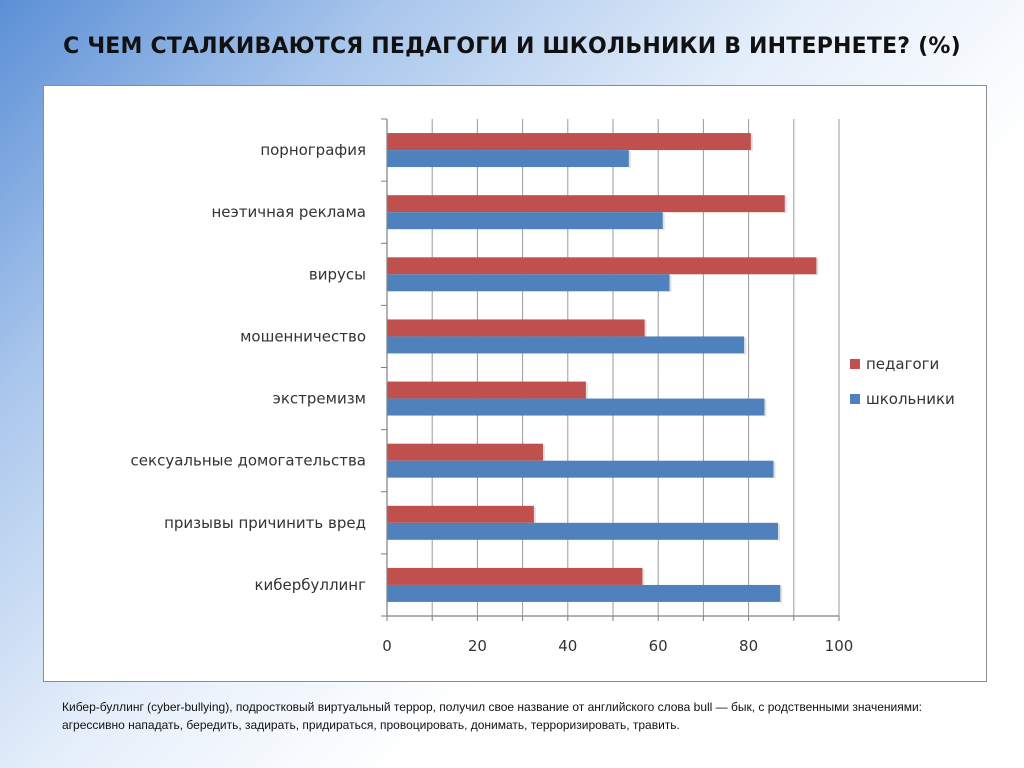  I want to click on category-label: кибербуллинг, so click(310, 585).